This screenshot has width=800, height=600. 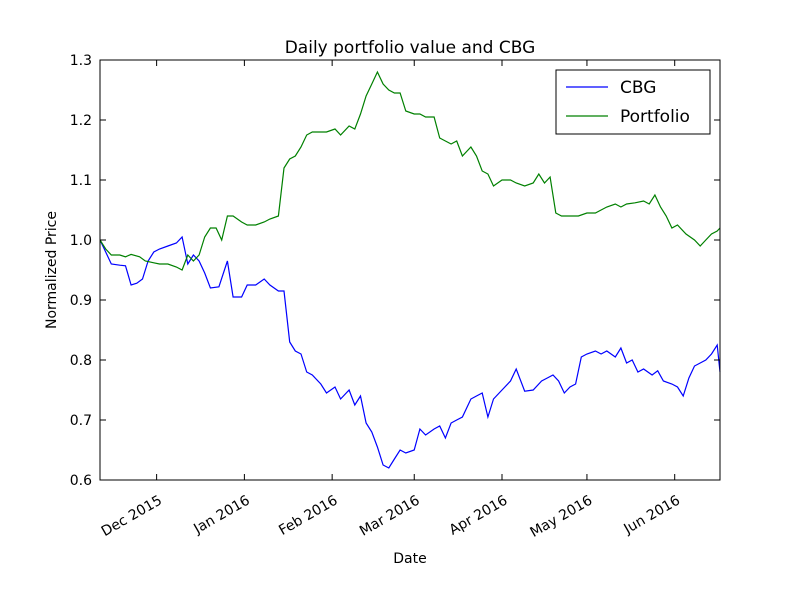 What do you see at coordinates (81, 61) in the screenshot?
I see `y-tick-label: 1.3` at bounding box center [81, 61].